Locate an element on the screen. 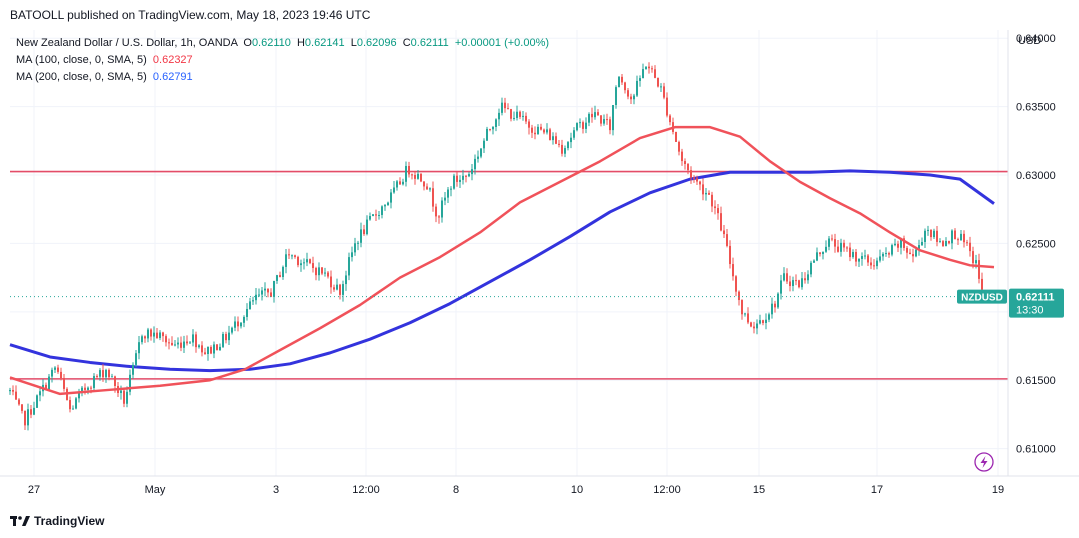 The height and width of the screenshot is (538, 1079). countdown-timer: 13:30 is located at coordinates (1030, 311).